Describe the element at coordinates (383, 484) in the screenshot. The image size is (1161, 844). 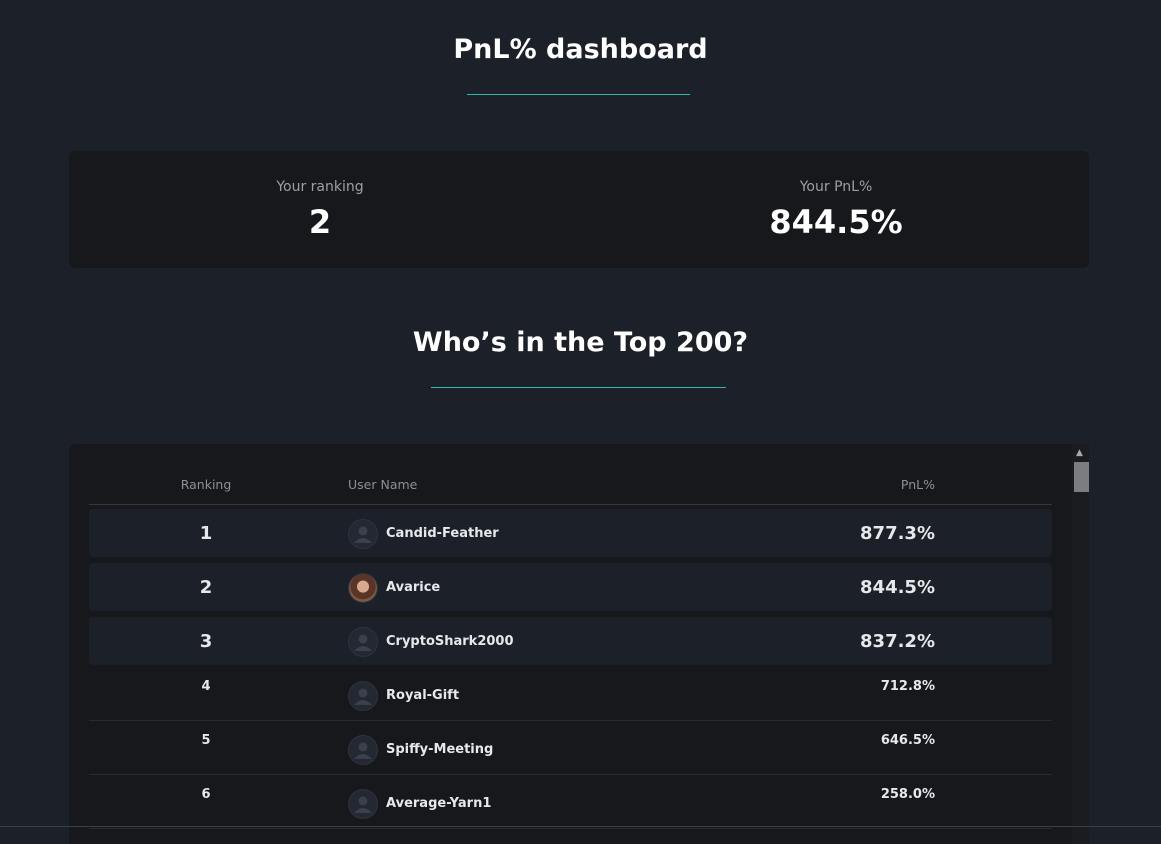
I see `column-header: User Name` at that location.